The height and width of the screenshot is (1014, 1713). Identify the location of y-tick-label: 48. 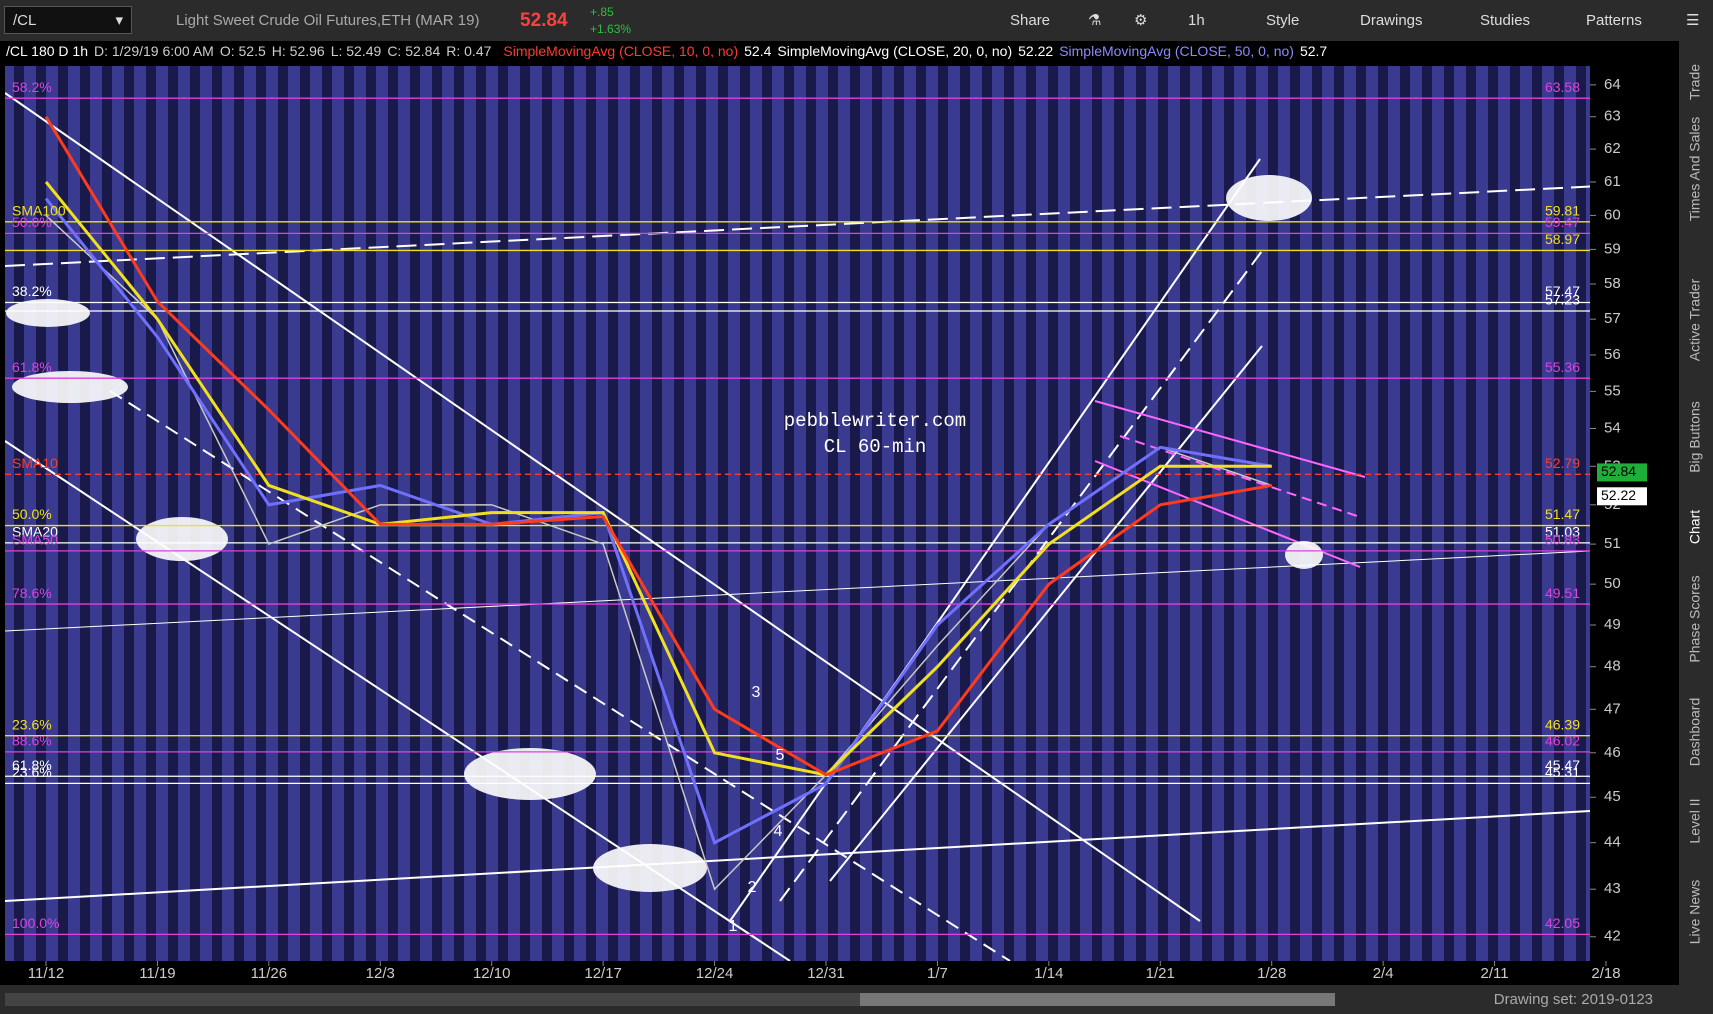
(1612, 666).